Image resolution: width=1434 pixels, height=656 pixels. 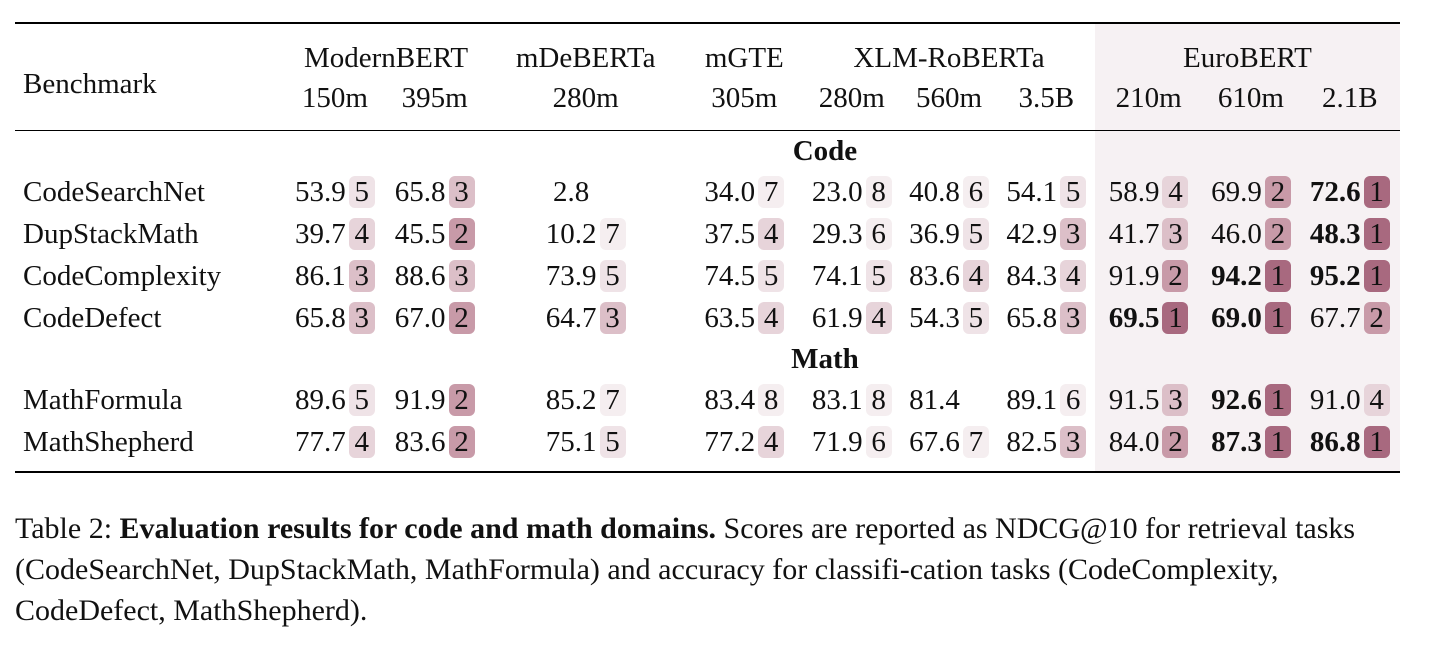 What do you see at coordinates (1148, 104) in the screenshot?
I see `model-size-header: 210m` at bounding box center [1148, 104].